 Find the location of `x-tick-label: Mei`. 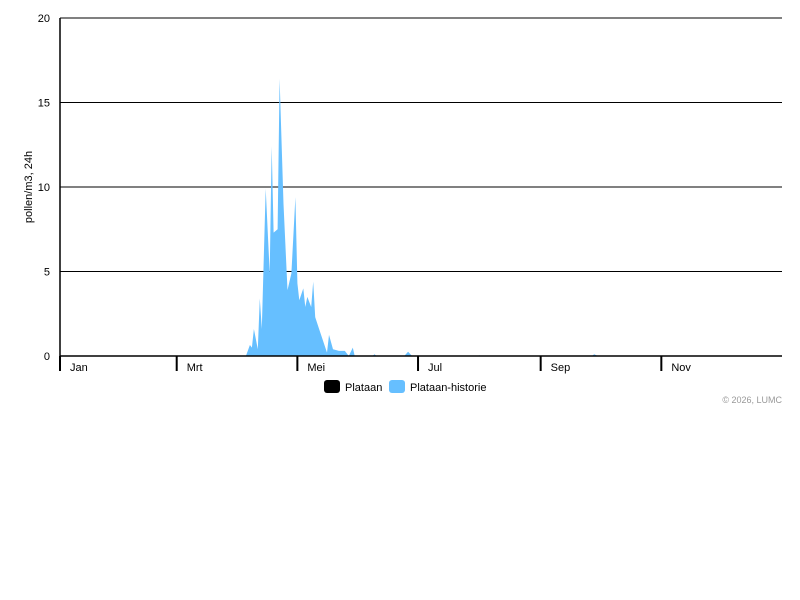

x-tick-label: Mei is located at coordinates (316, 368).